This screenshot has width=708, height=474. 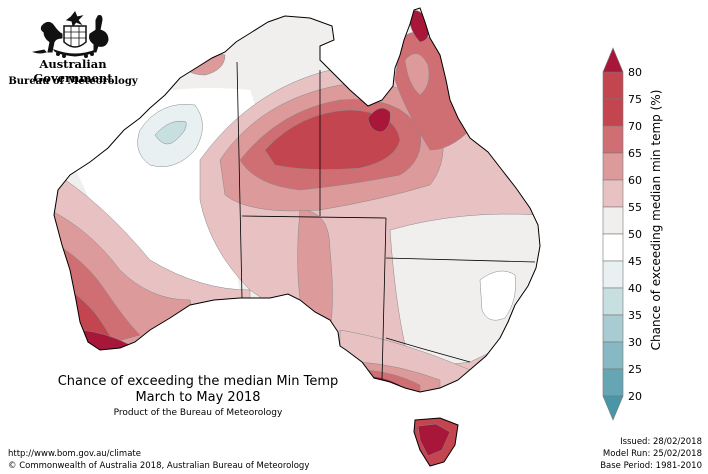 I want to click on legend-tick-label: 30, so click(x=635, y=342).